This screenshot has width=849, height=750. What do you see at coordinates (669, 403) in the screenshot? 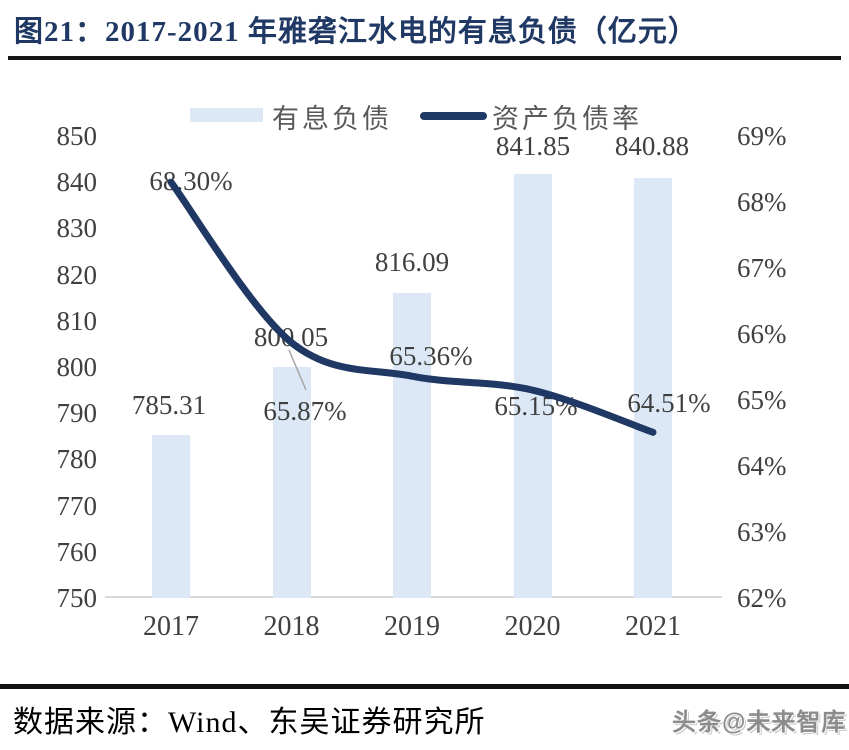
I see `ratio-value-label: 64.51%` at bounding box center [669, 403].